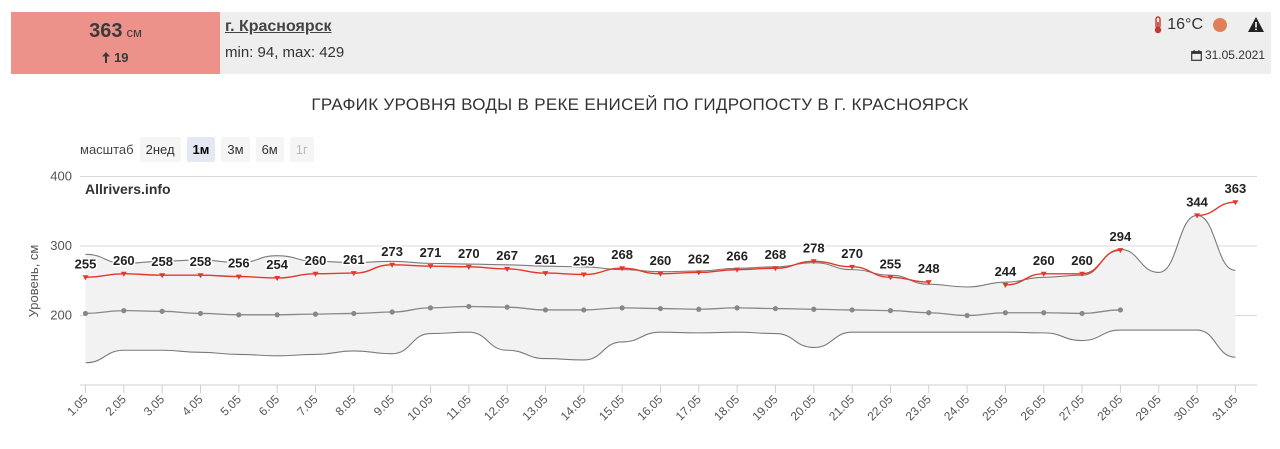  Describe the element at coordinates (307, 405) in the screenshot. I see `x-tick-label: 7.05` at that location.